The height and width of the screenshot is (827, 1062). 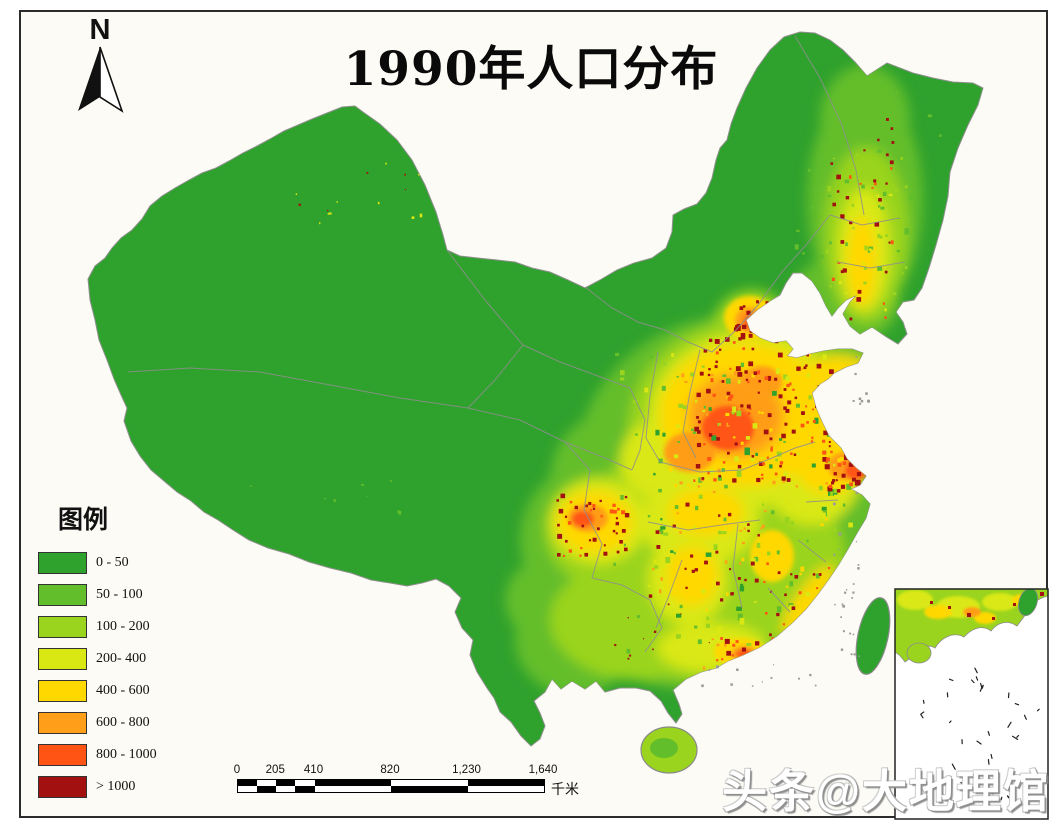 I want to click on inset-city-dot, so click(x=931, y=602).